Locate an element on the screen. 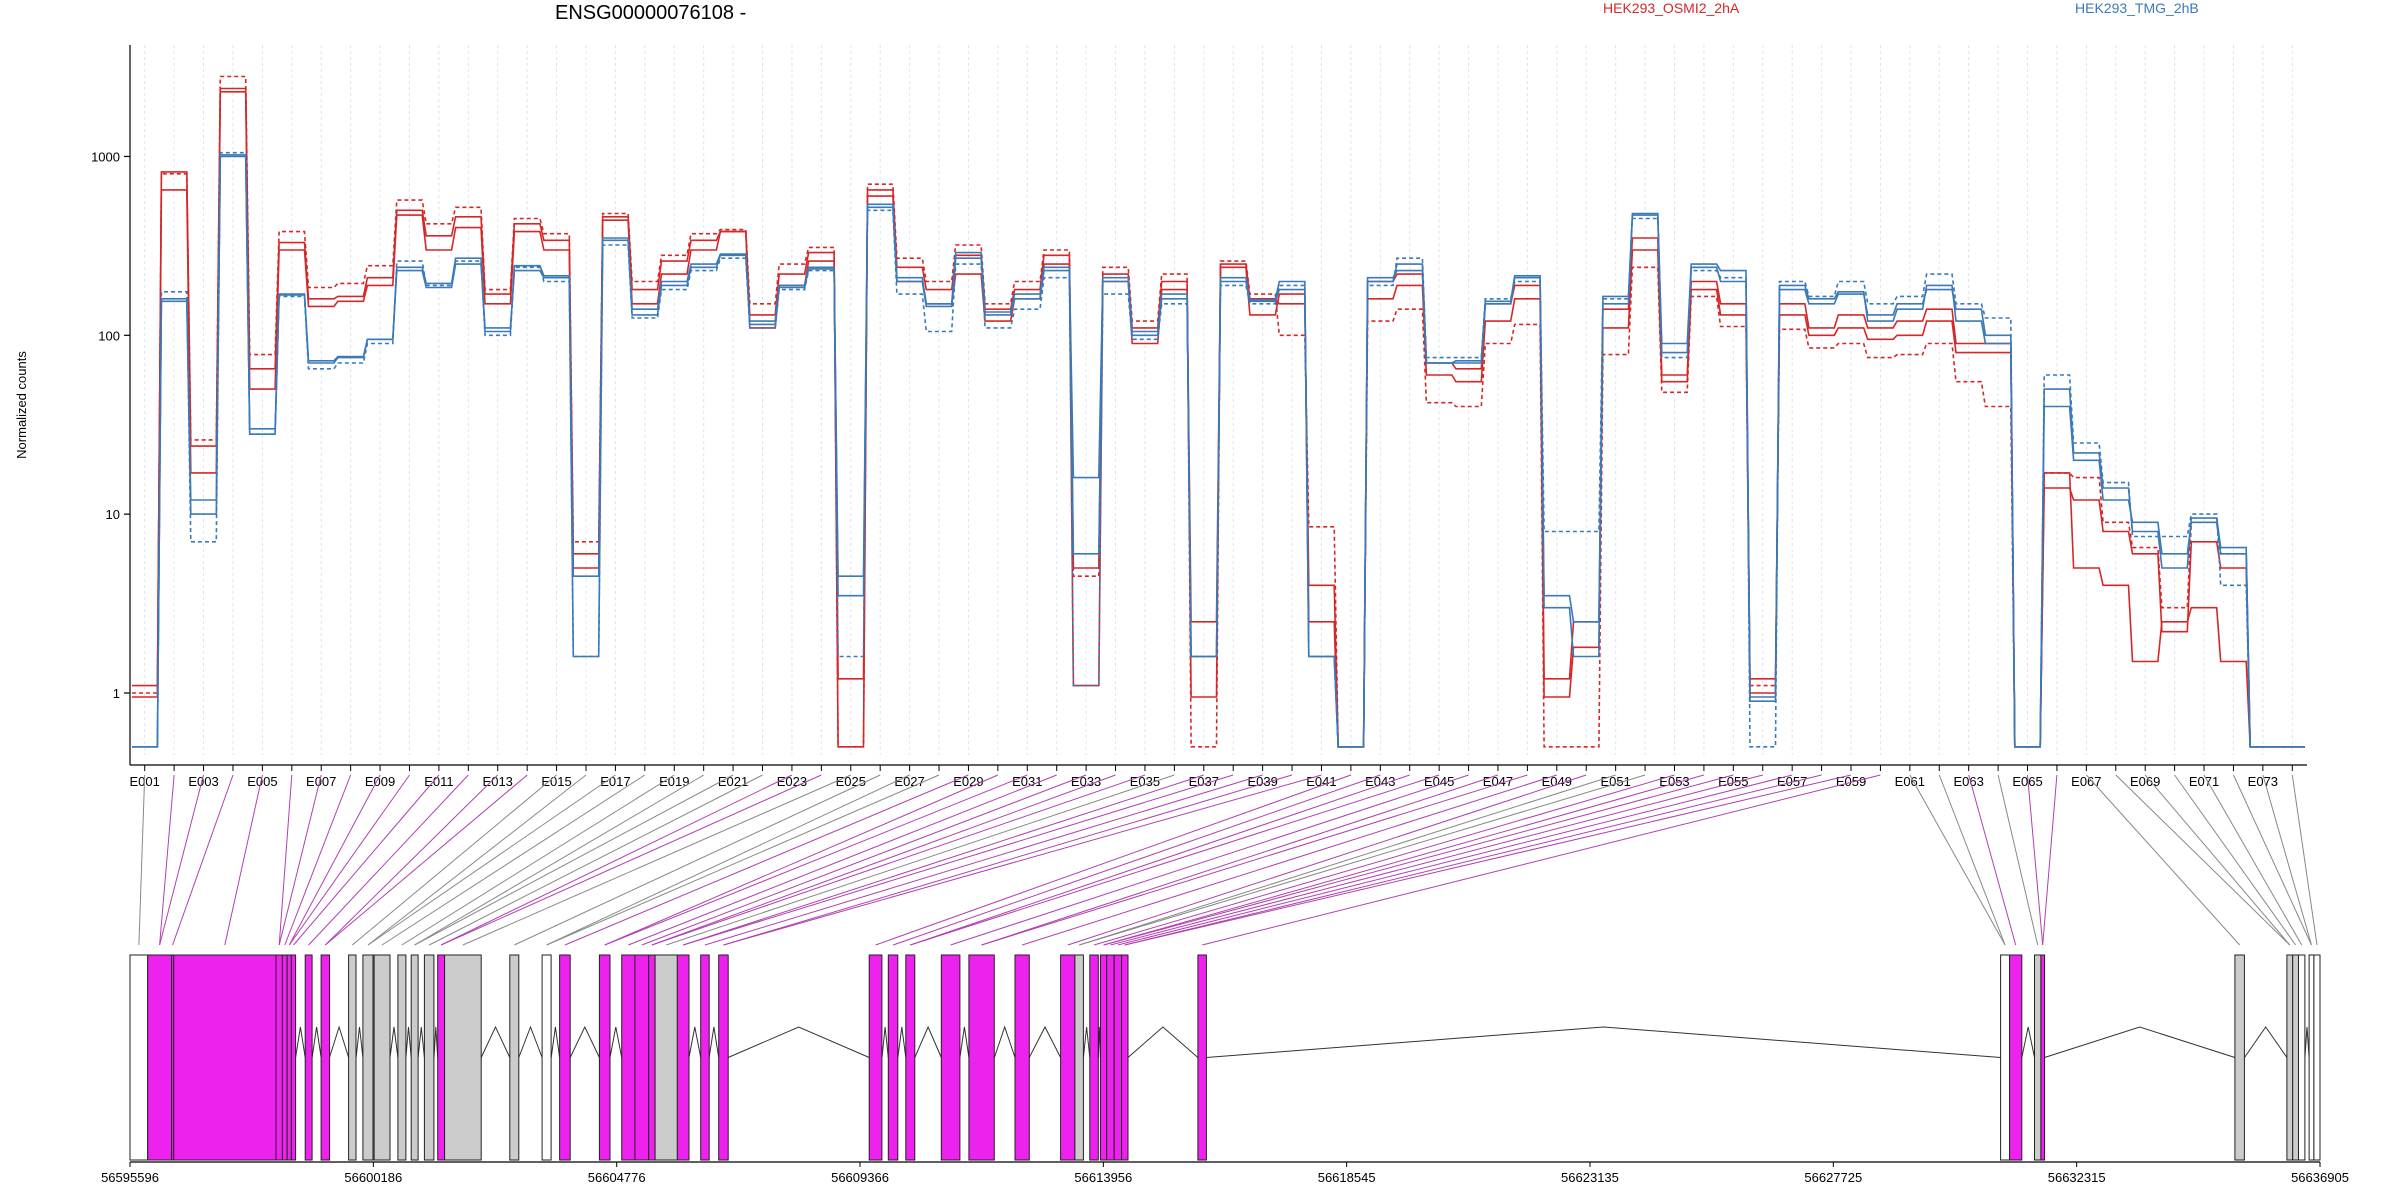 Image resolution: width=2400 pixels, height=1200 pixels. x-tick-label: E025 is located at coordinates (851, 781).